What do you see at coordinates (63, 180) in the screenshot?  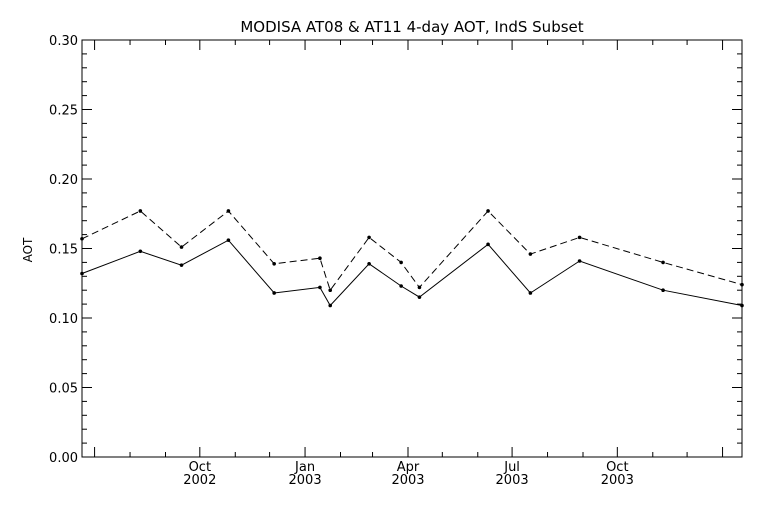 I see `y-tick-label: 0.20` at bounding box center [63, 180].